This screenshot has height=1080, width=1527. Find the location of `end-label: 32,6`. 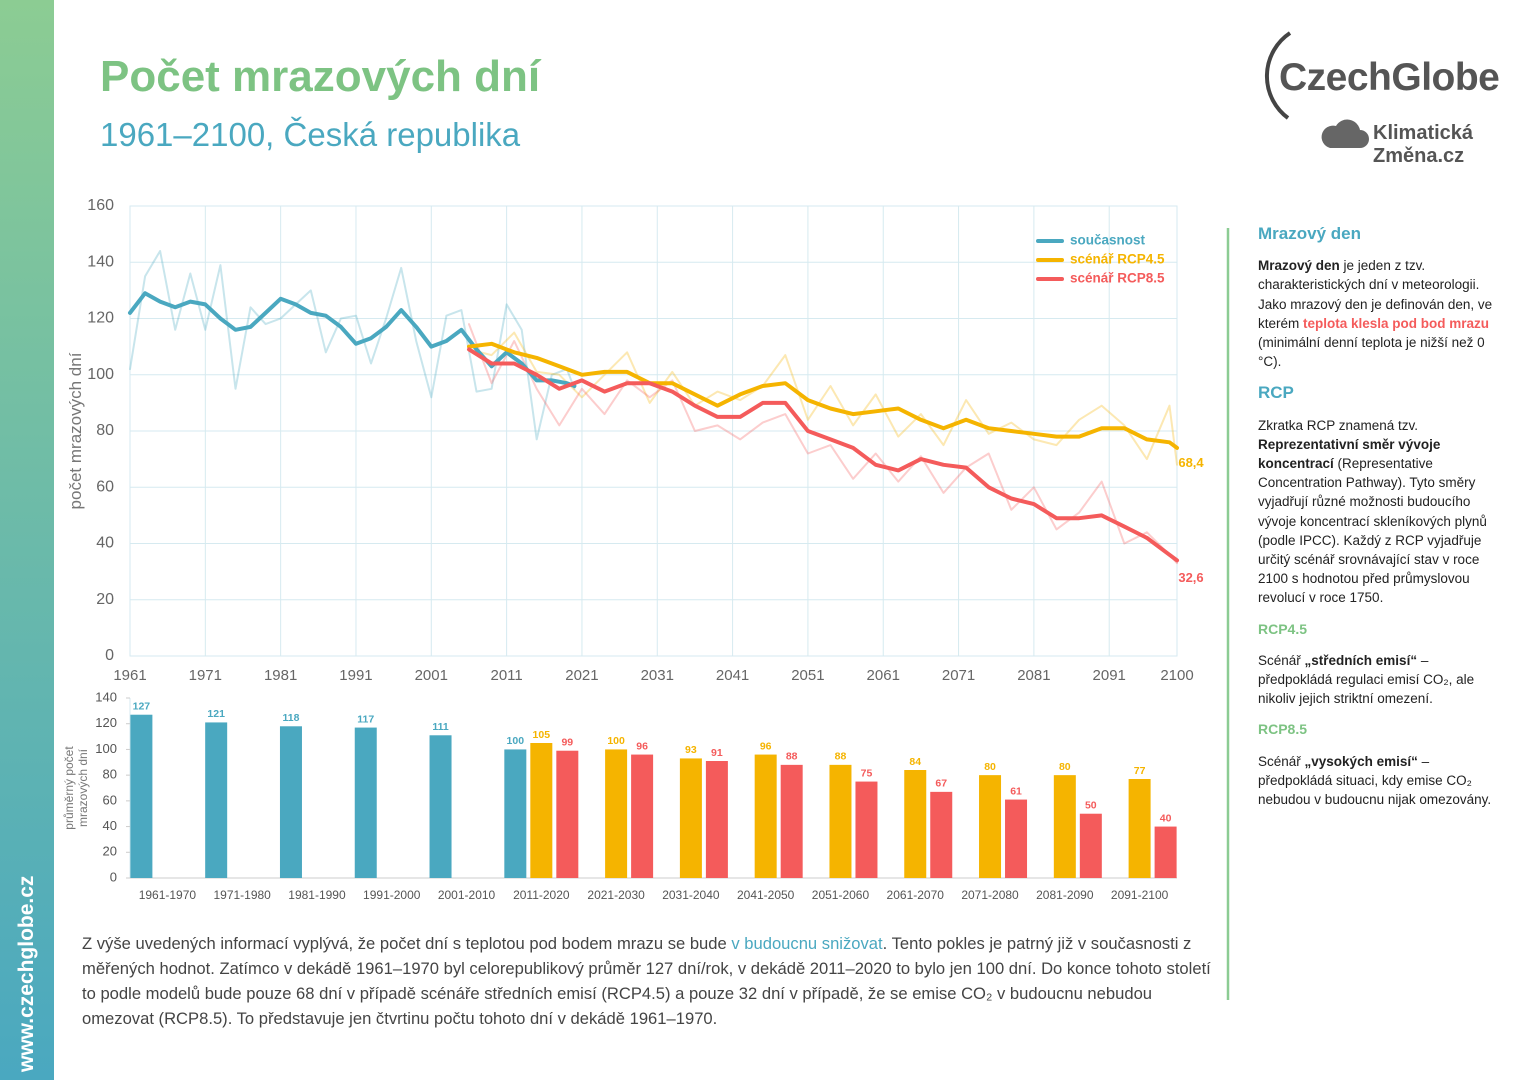

end-label: 32,6 is located at coordinates (1190, 577).